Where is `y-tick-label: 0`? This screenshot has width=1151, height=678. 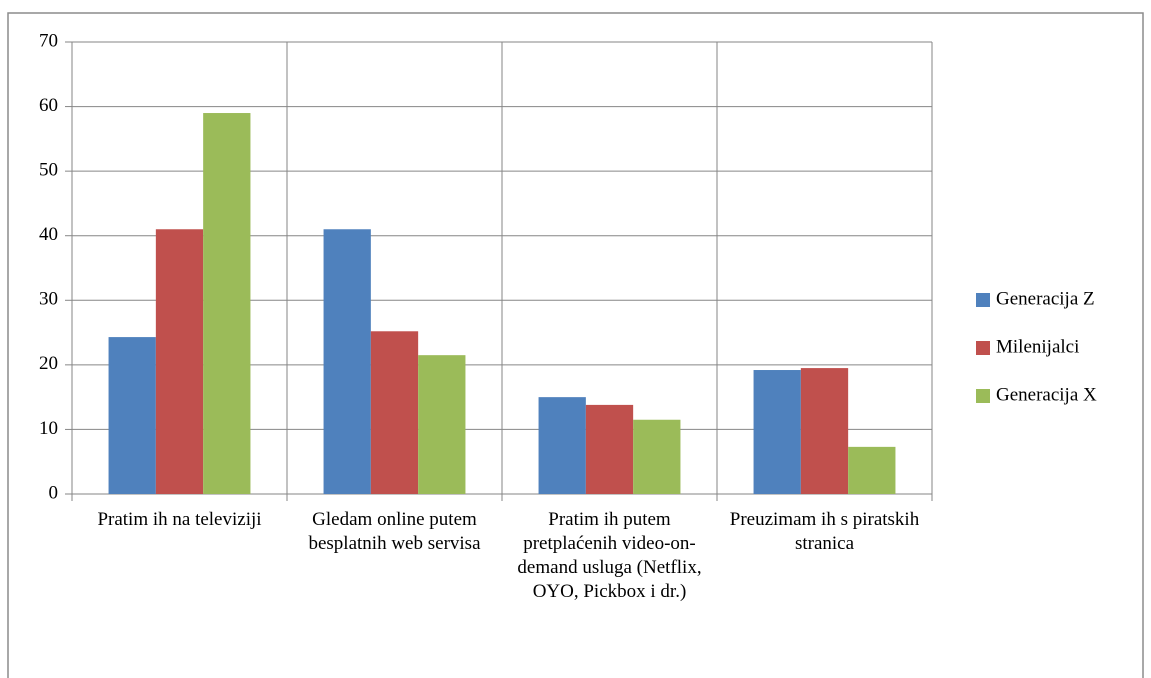
y-tick-label: 0 is located at coordinates (54, 492).